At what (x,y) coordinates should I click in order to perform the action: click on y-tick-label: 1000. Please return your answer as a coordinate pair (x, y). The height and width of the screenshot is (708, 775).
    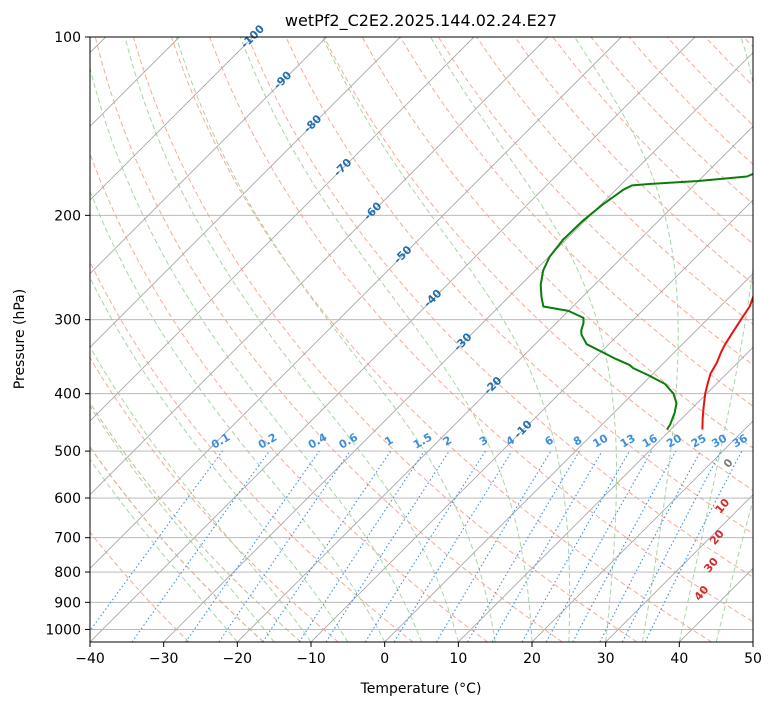
    Looking at the image, I should click on (63, 630).